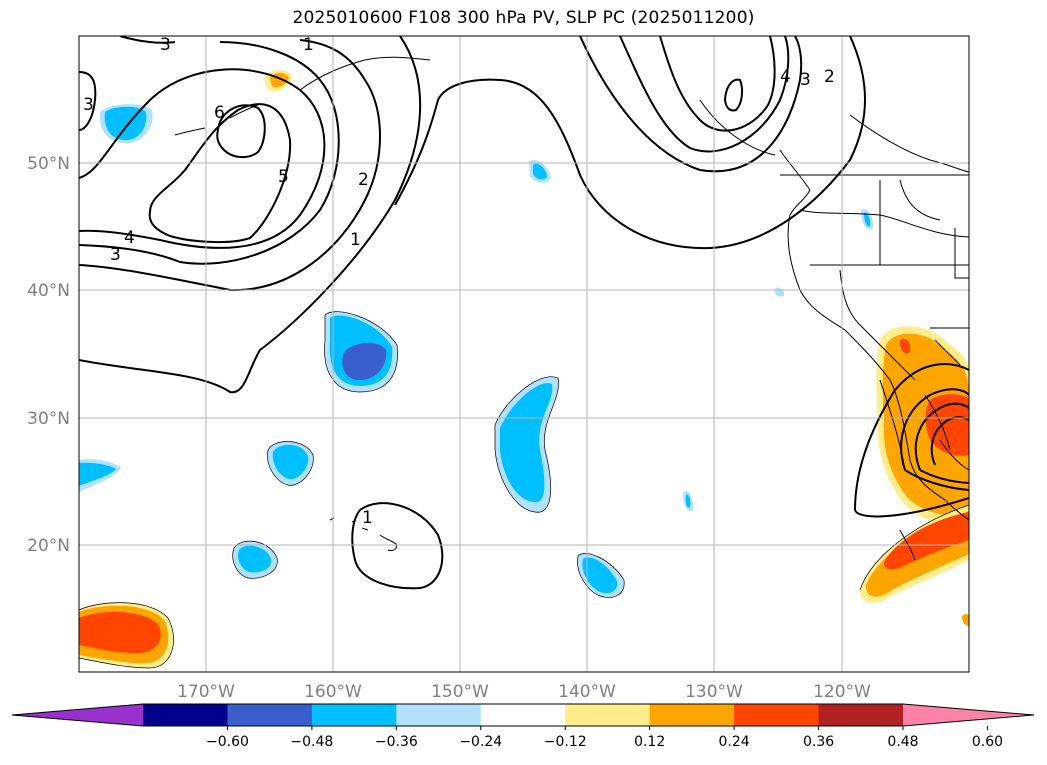 This screenshot has height=765, width=1047. Describe the element at coordinates (460, 692) in the screenshot. I see `lon-label: 150°W` at that location.